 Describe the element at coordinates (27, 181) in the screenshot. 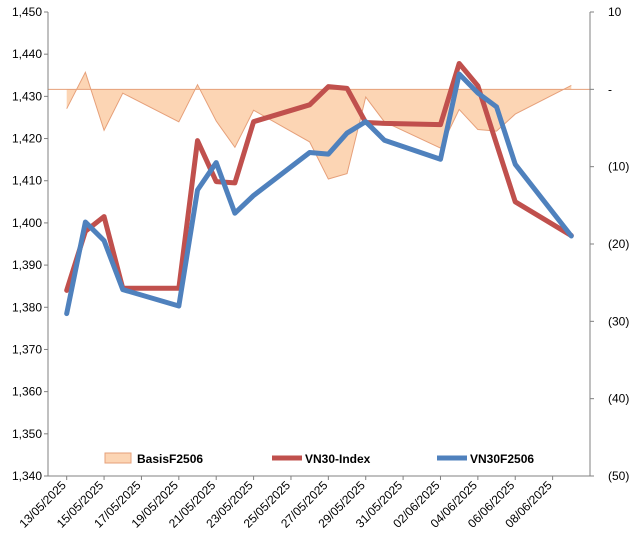

I see `y-left-tick-label: 1,410` at that location.